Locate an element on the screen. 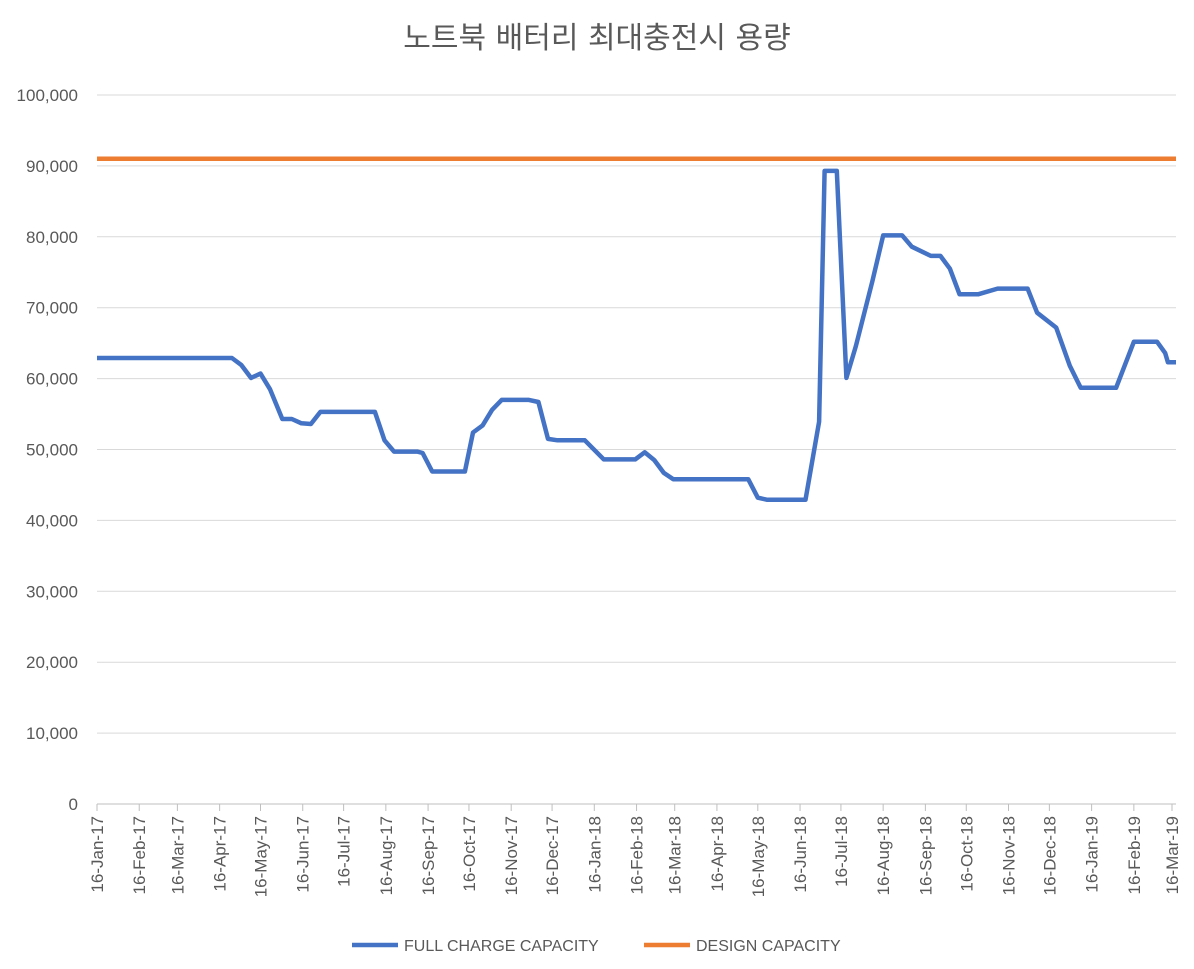  x-tick-label: 16-Dec-17 is located at coordinates (552, 855).